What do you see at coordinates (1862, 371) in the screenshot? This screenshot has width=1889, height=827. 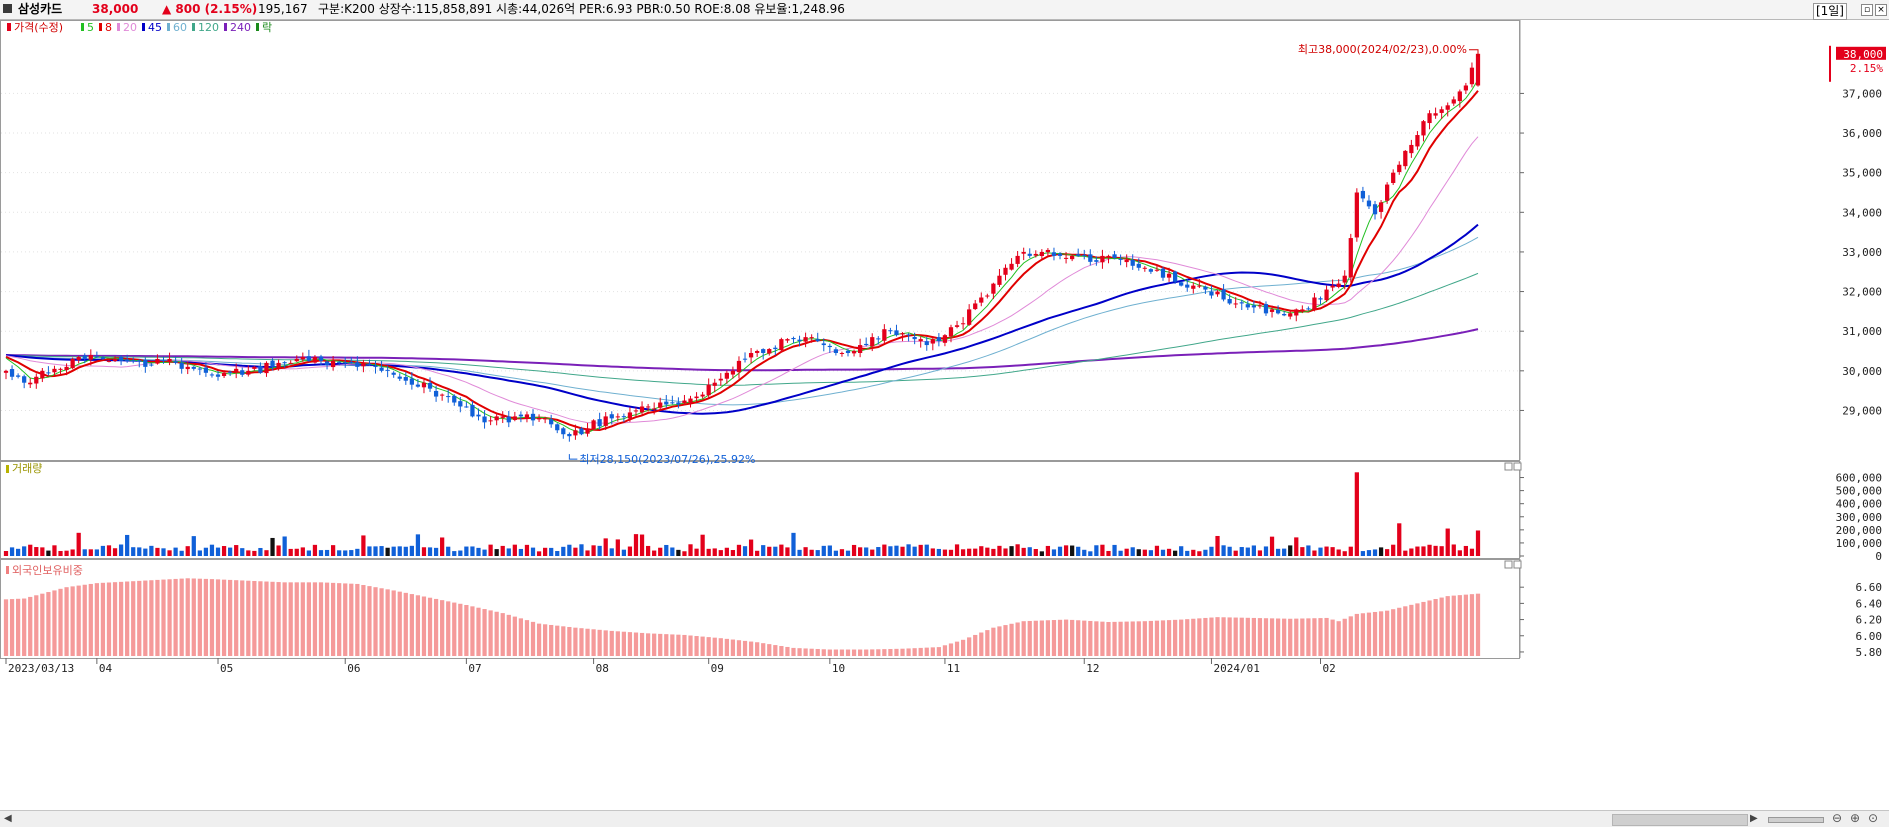 I see `price-tick-label: 30,000` at bounding box center [1862, 371].